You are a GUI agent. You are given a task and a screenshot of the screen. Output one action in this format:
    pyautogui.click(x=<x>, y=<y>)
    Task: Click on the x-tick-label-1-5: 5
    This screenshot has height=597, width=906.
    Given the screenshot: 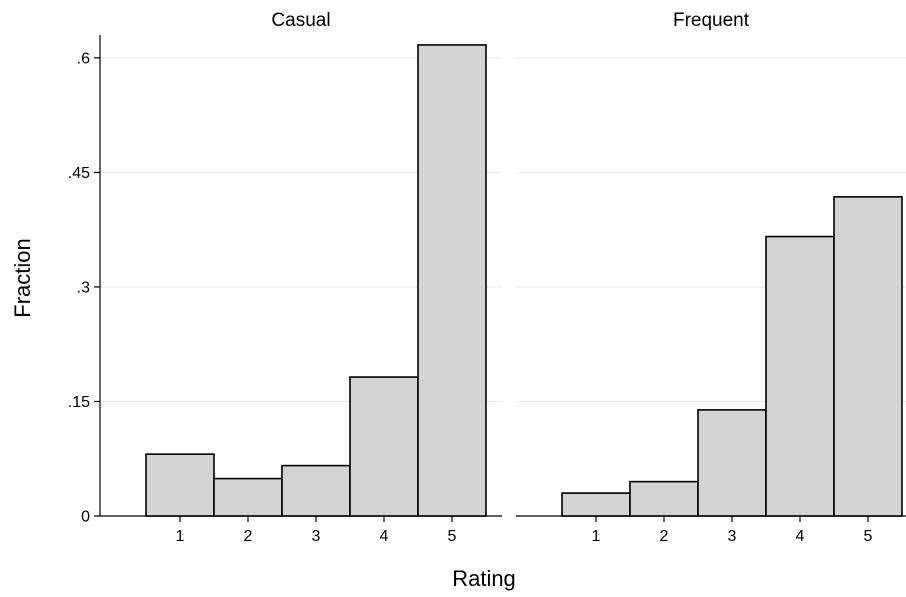 What is the action you would take?
    pyautogui.click(x=452, y=536)
    